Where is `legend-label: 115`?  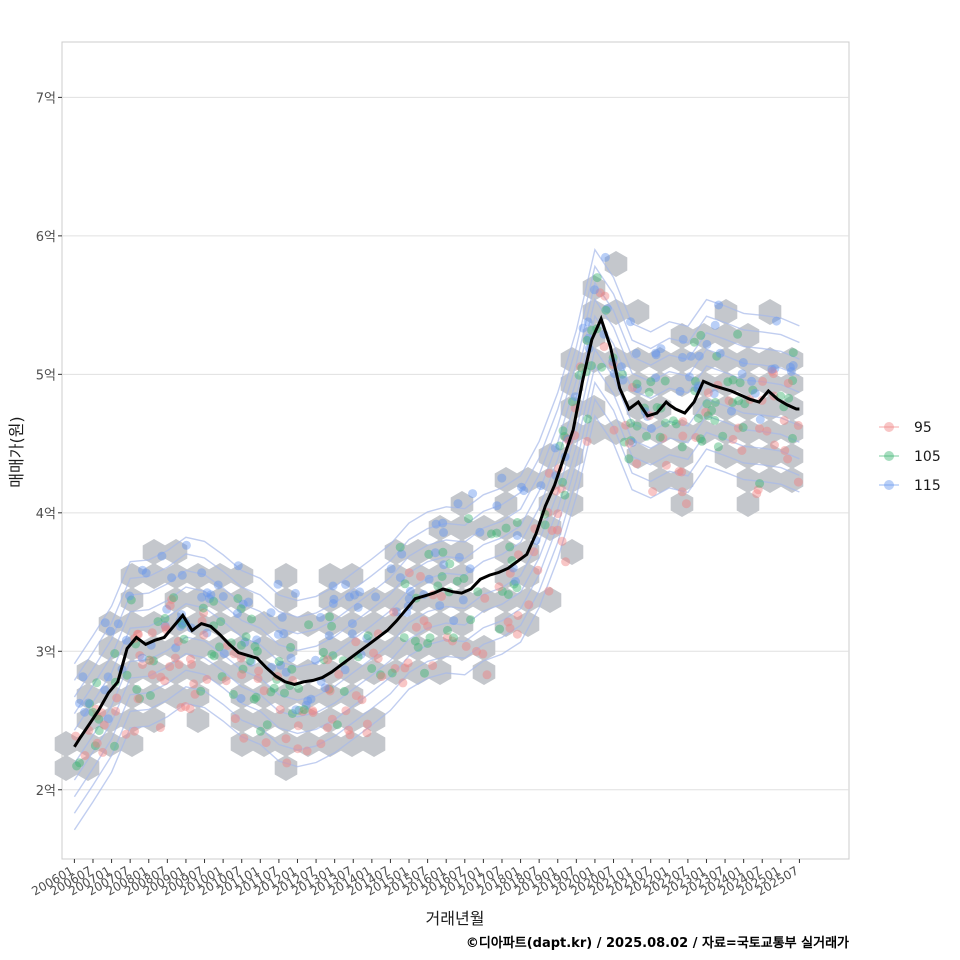
legend-label: 115 is located at coordinates (927, 486).